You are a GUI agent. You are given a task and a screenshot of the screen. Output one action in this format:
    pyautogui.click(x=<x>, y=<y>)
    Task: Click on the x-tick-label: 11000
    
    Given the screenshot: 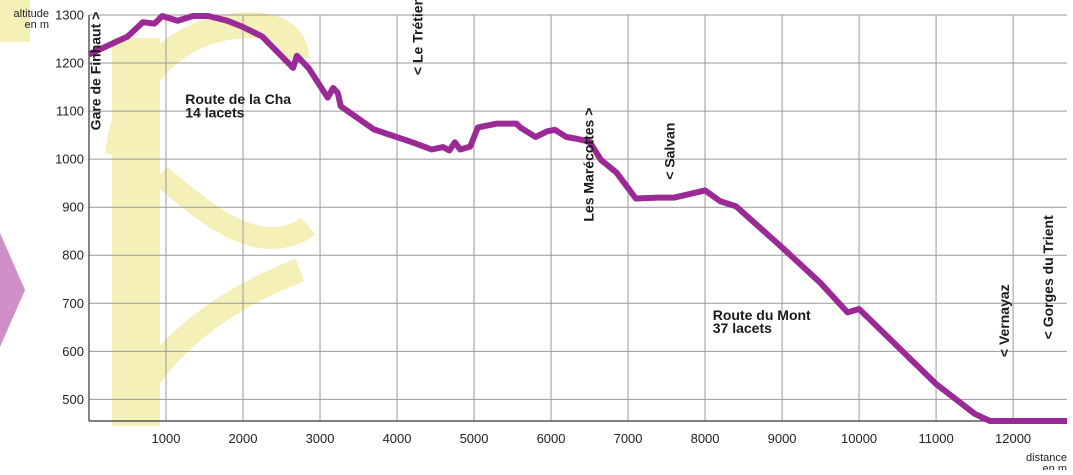 What is the action you would take?
    pyautogui.click(x=935, y=438)
    